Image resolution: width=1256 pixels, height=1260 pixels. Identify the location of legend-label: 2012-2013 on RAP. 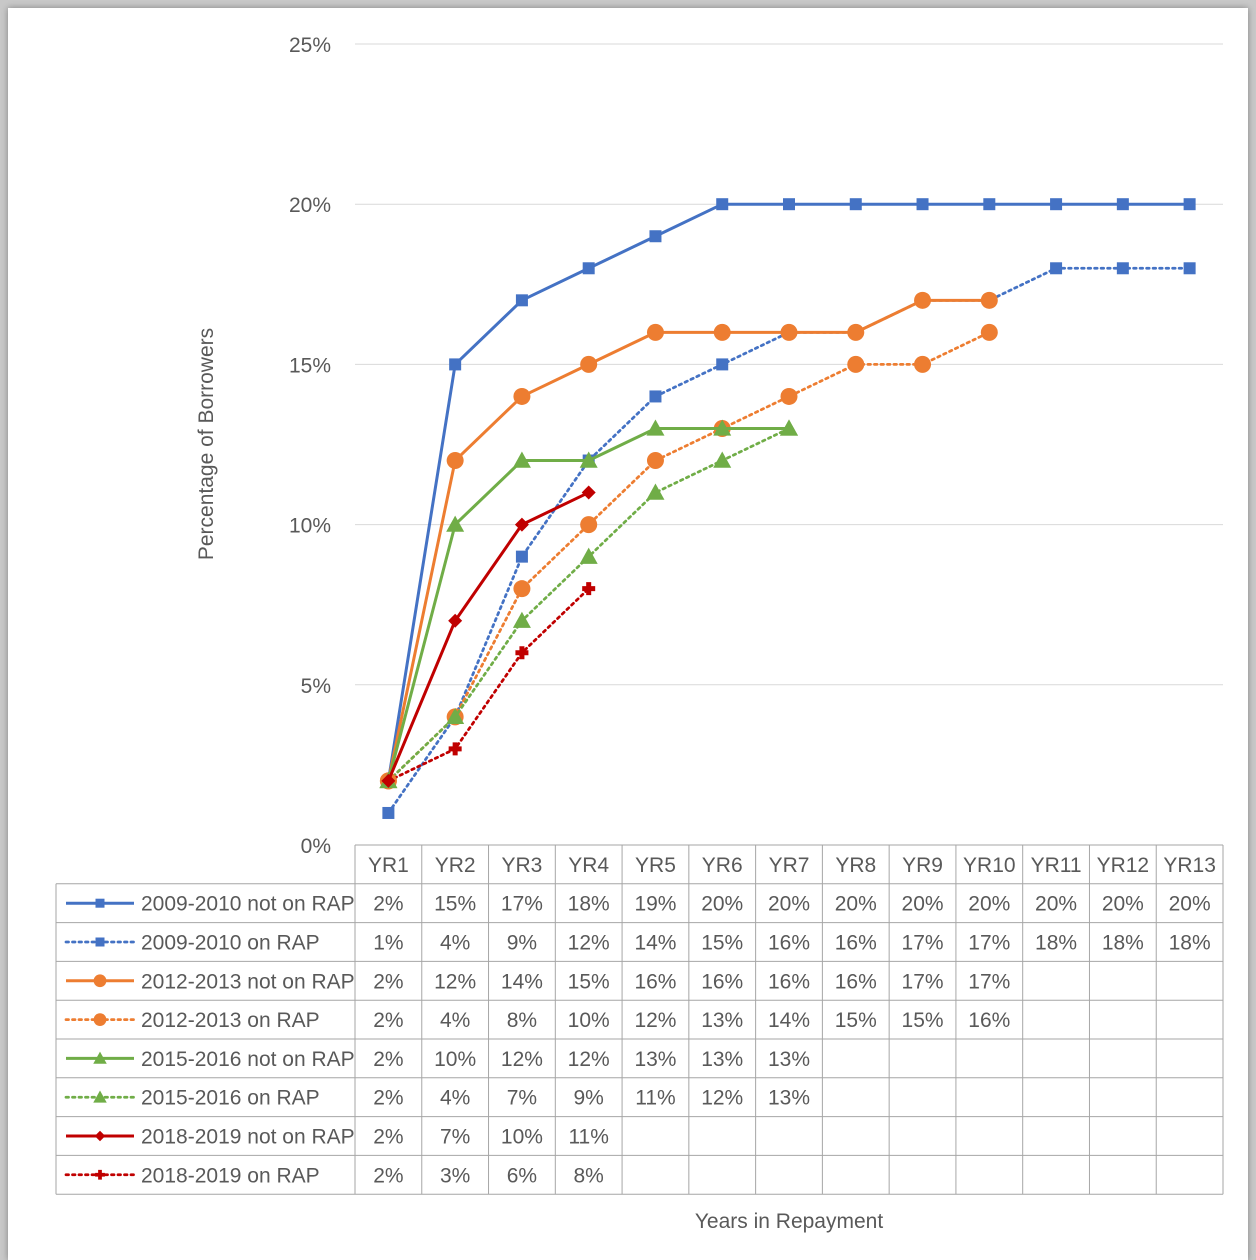
(230, 1020).